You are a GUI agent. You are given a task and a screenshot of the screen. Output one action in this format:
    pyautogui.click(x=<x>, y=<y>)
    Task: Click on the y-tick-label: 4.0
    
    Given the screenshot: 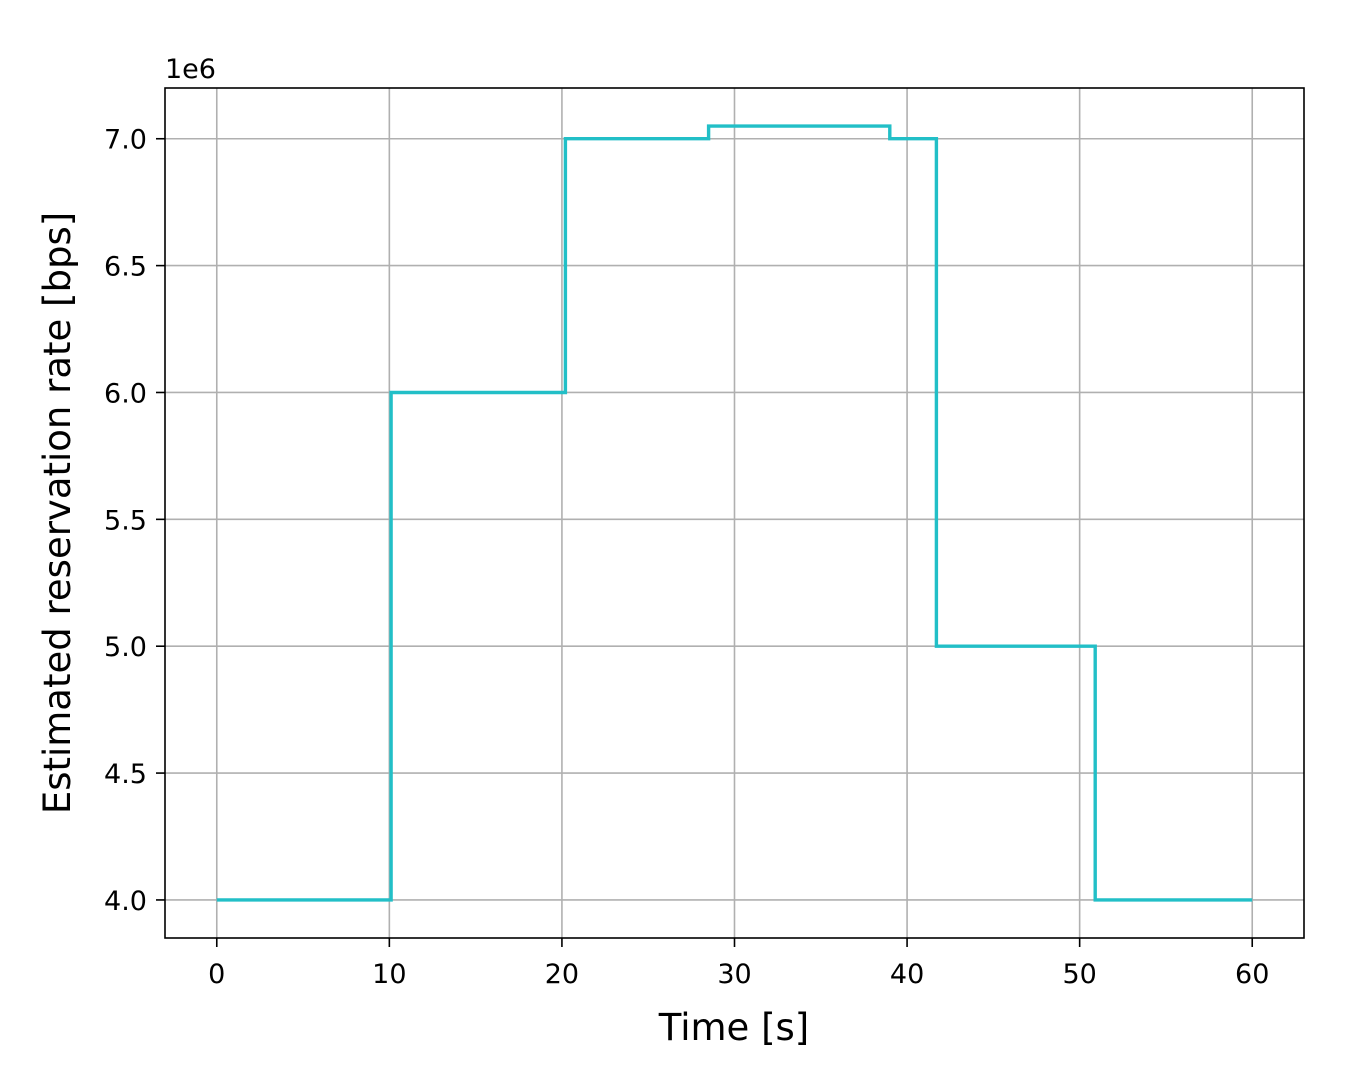 What is the action you would take?
    pyautogui.click(x=125, y=901)
    